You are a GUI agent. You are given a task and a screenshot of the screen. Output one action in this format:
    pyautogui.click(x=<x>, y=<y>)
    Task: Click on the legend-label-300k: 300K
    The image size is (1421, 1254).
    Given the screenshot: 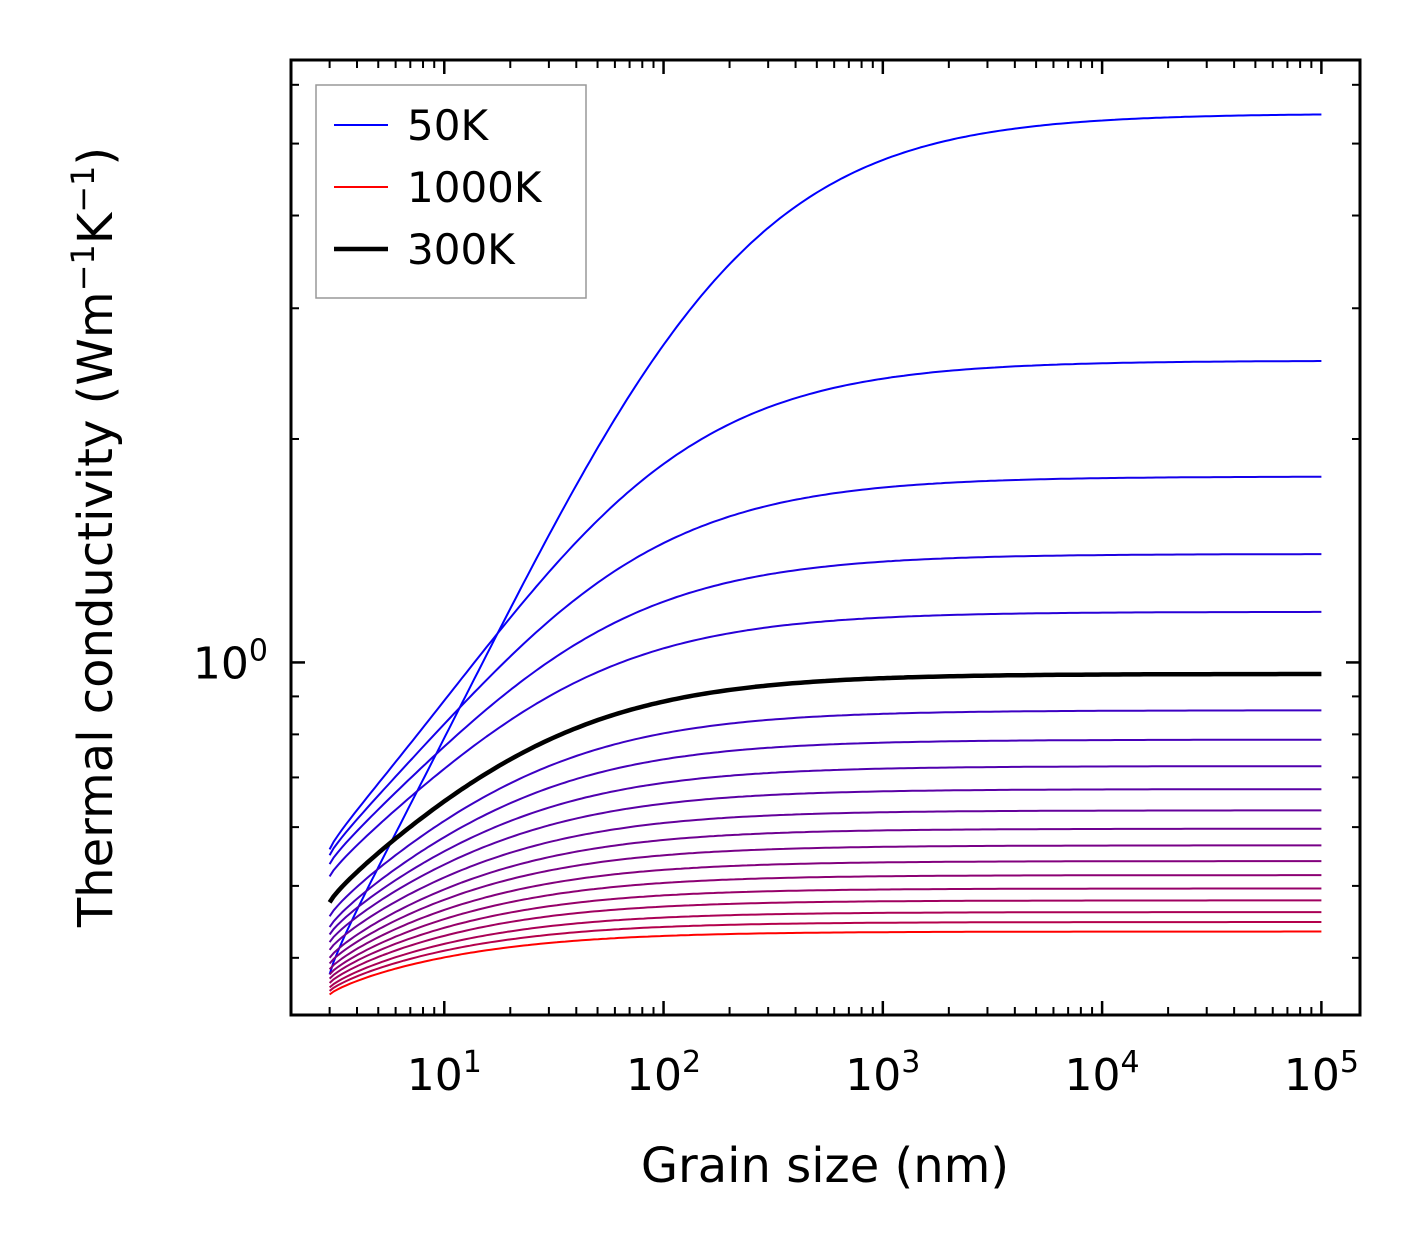 What is the action you would take?
    pyautogui.click(x=461, y=249)
    